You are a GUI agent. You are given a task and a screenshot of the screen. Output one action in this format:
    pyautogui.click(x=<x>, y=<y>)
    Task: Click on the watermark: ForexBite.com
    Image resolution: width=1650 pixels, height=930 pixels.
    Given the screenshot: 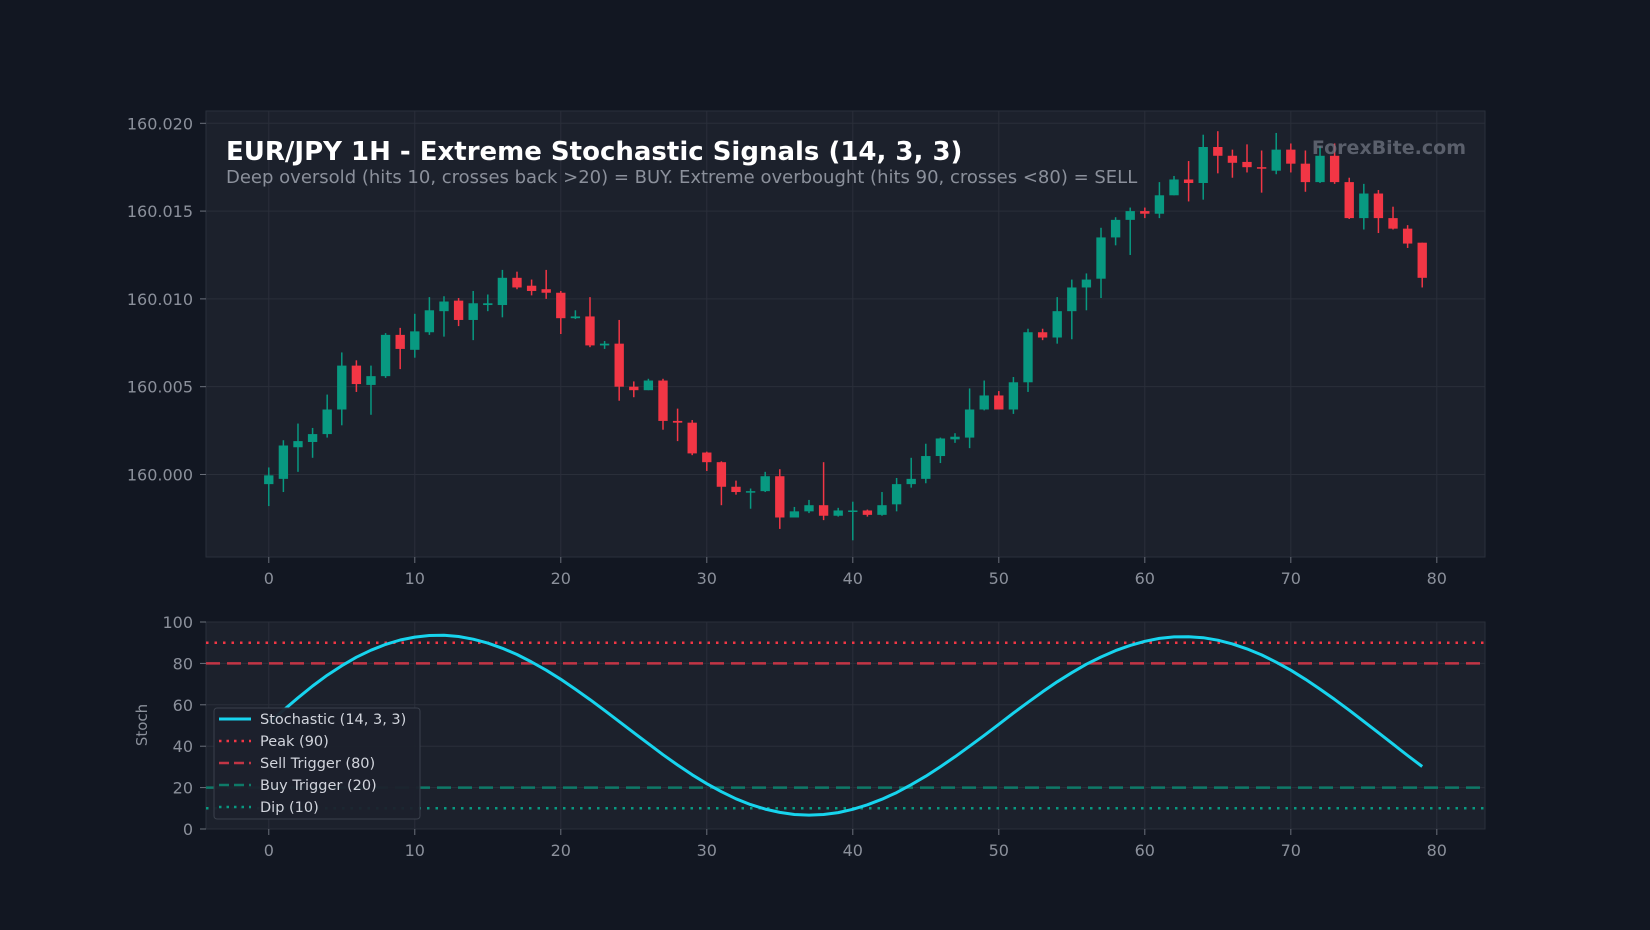 What is the action you would take?
    pyautogui.click(x=1389, y=148)
    